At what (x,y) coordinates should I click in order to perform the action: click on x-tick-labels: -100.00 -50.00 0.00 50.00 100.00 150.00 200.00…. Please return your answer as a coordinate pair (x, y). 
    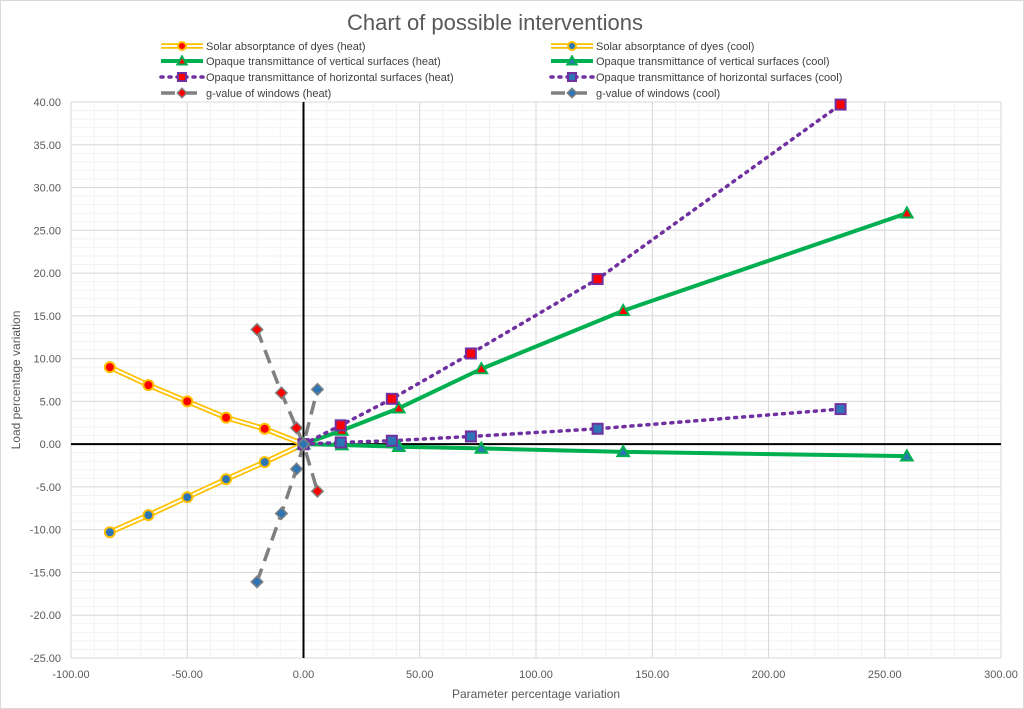
    Looking at the image, I should click on (534, 675).